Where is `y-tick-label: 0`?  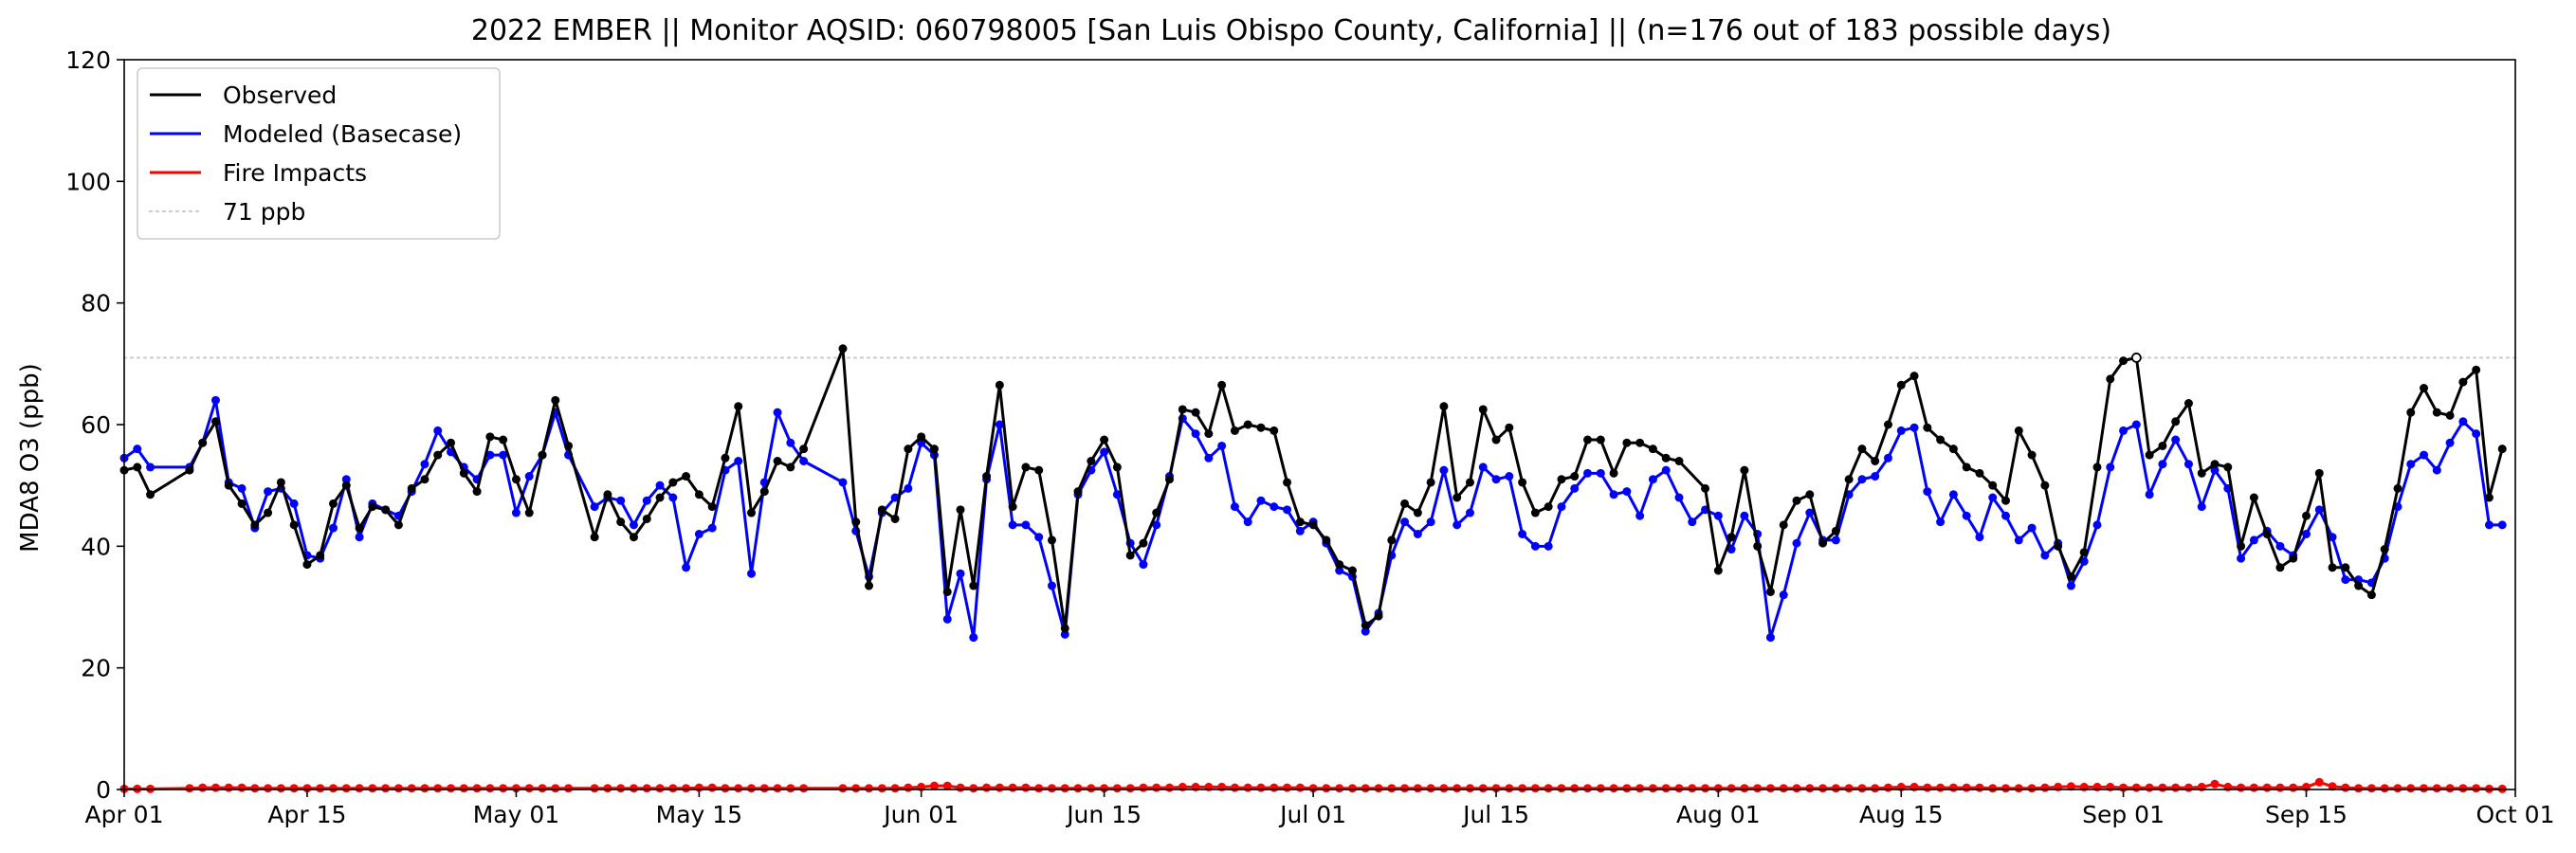
y-tick-label: 0 is located at coordinates (103, 790).